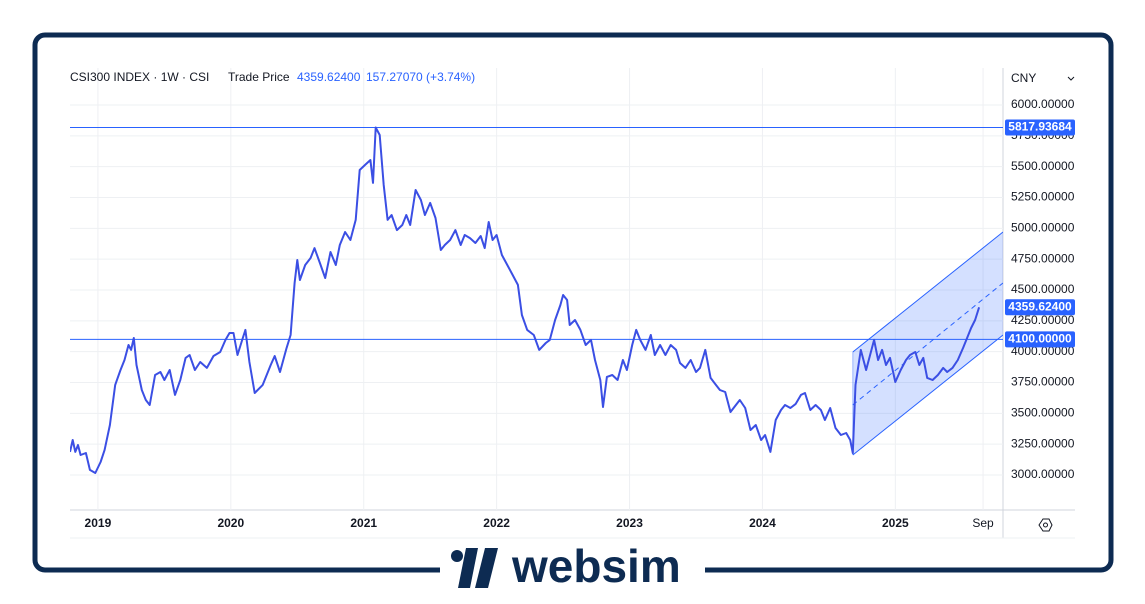  What do you see at coordinates (329, 77) in the screenshot?
I see `last-price: 4359.62400` at bounding box center [329, 77].